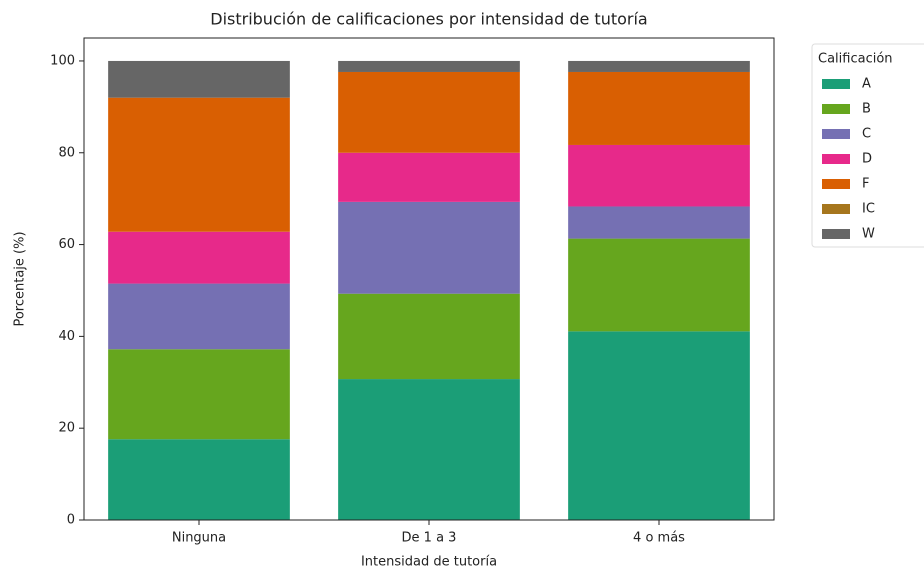 The width and height of the screenshot is (924, 575). What do you see at coordinates (429, 562) in the screenshot?
I see `x-axis-label: Intensidad de tutoría` at bounding box center [429, 562].